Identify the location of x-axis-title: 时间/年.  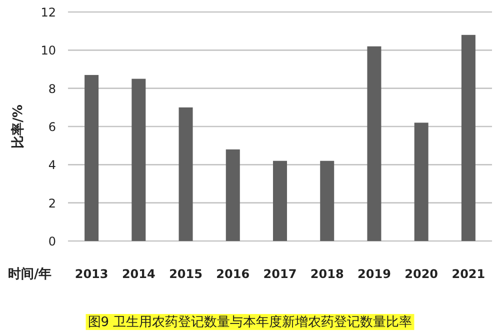
(30, 274).